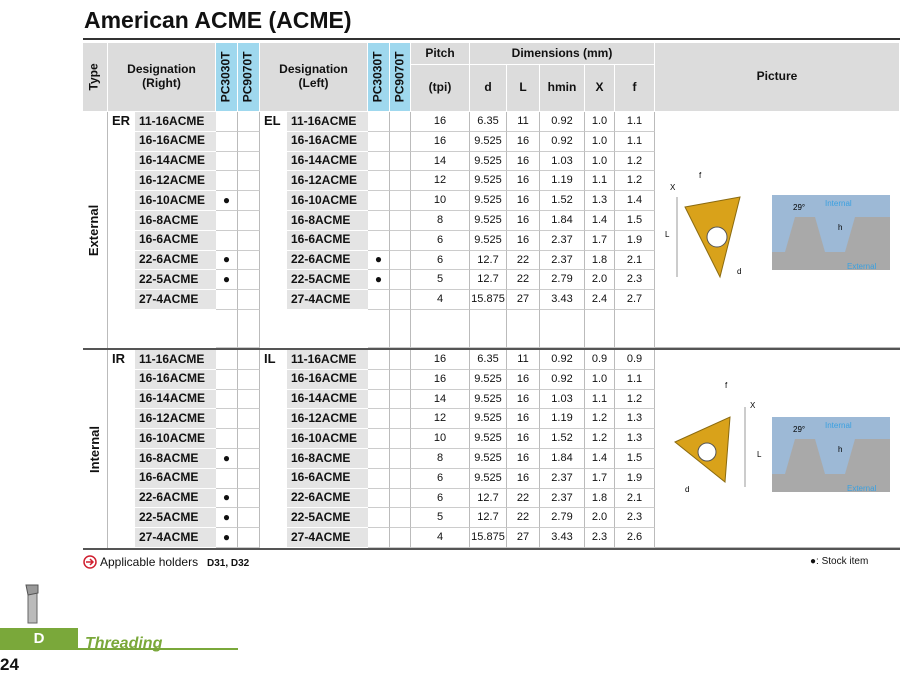  I want to click on label: d, so click(687, 489).